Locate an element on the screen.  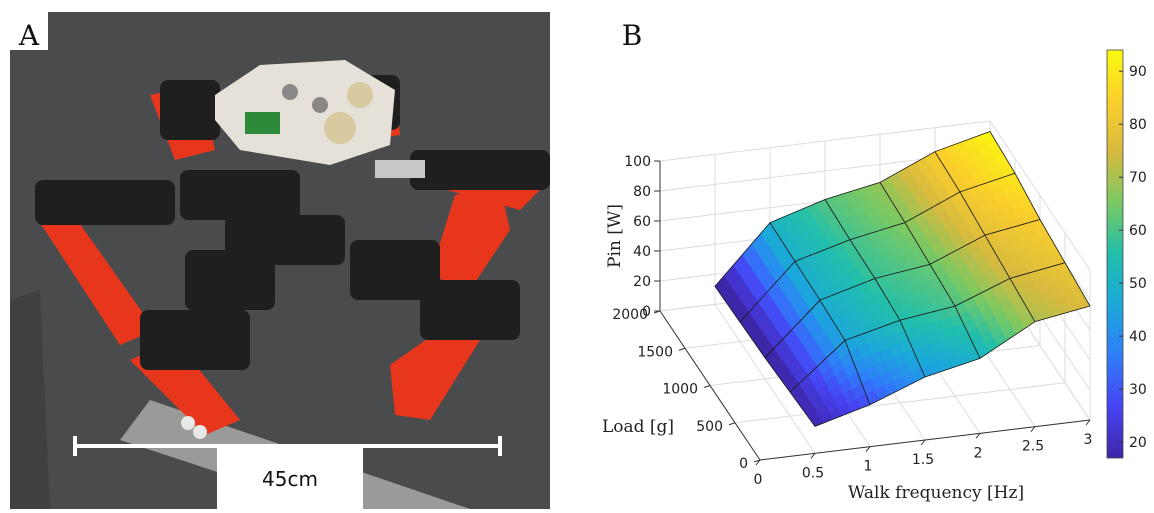
x-tick-label: 1.5 is located at coordinates (923, 460).